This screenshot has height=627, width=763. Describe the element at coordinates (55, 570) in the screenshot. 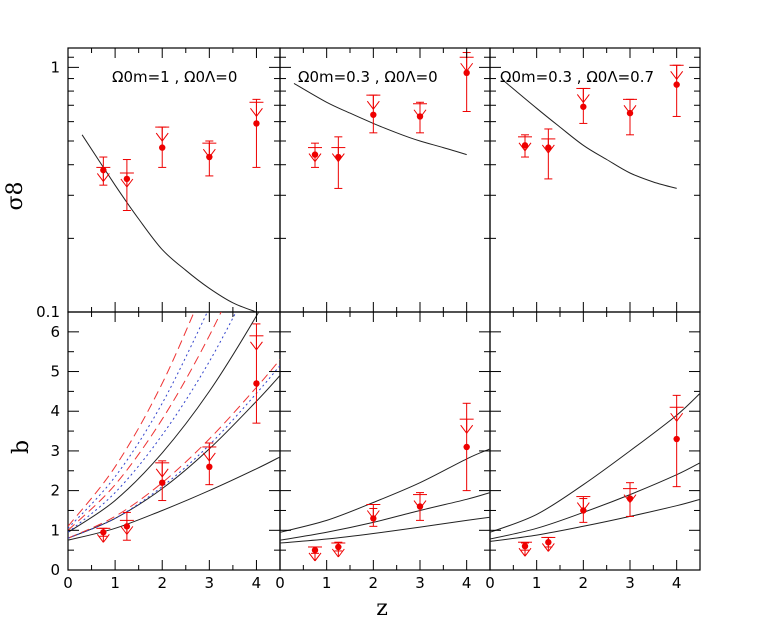

I see `y-tick-label: 0` at that location.